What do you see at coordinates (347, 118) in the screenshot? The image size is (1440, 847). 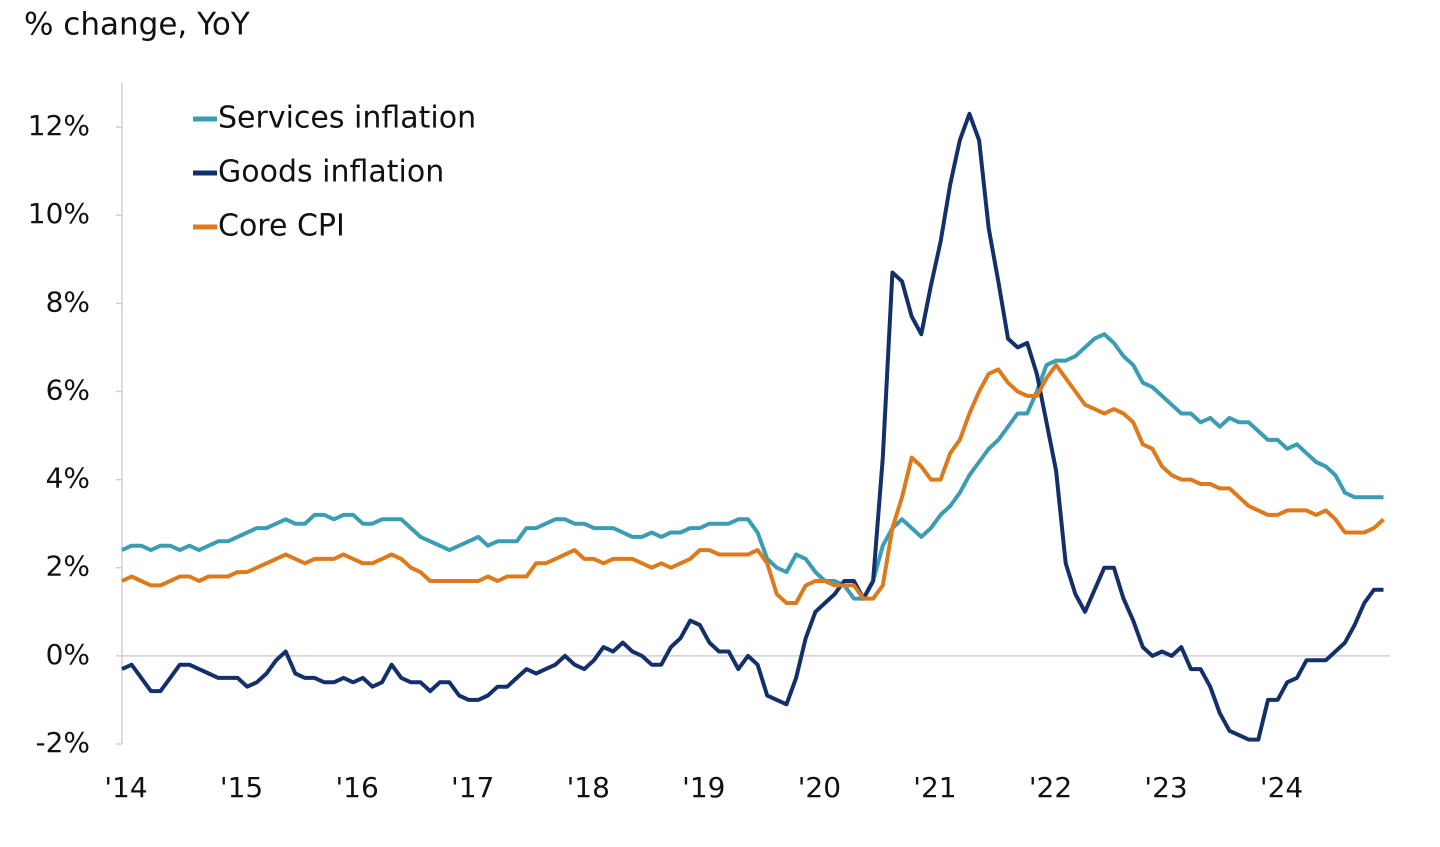 I see `legend-label: Services inflation` at bounding box center [347, 118].